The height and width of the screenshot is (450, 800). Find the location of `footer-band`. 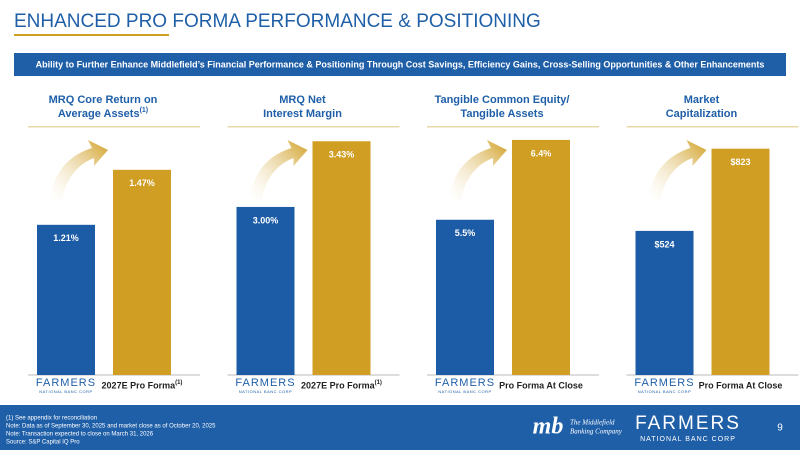

footer-band is located at coordinates (400, 427).